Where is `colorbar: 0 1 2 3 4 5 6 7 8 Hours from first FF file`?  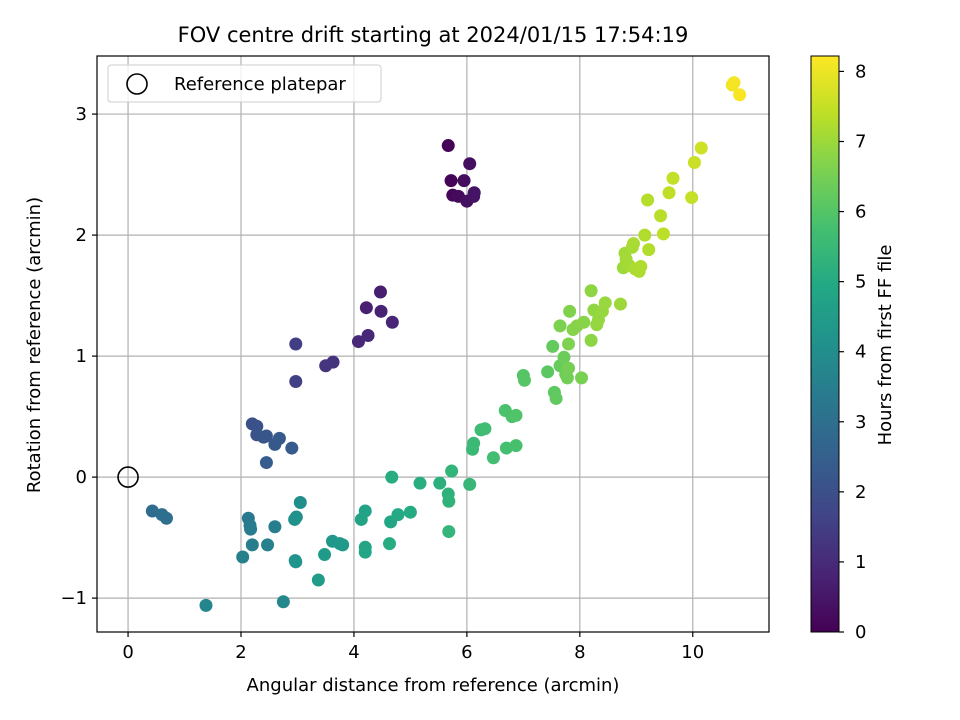
colorbar: 0 1 2 3 4 5 6 7 8 Hours from first FF file is located at coordinates (853, 349).